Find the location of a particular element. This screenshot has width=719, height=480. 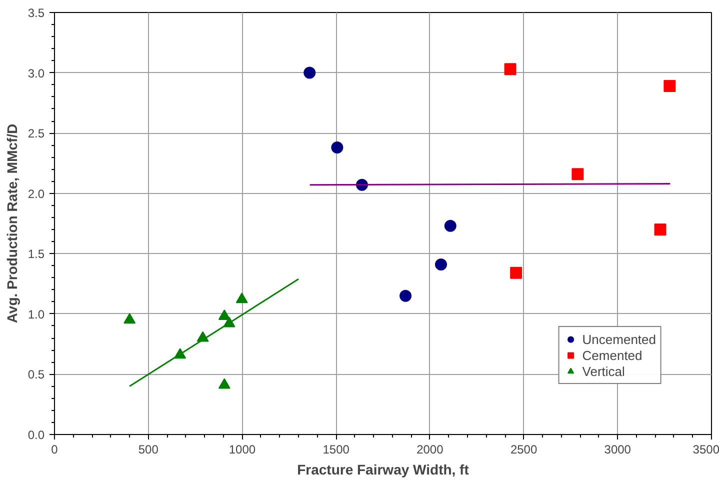

x-tick-label: 500 is located at coordinates (148, 449).